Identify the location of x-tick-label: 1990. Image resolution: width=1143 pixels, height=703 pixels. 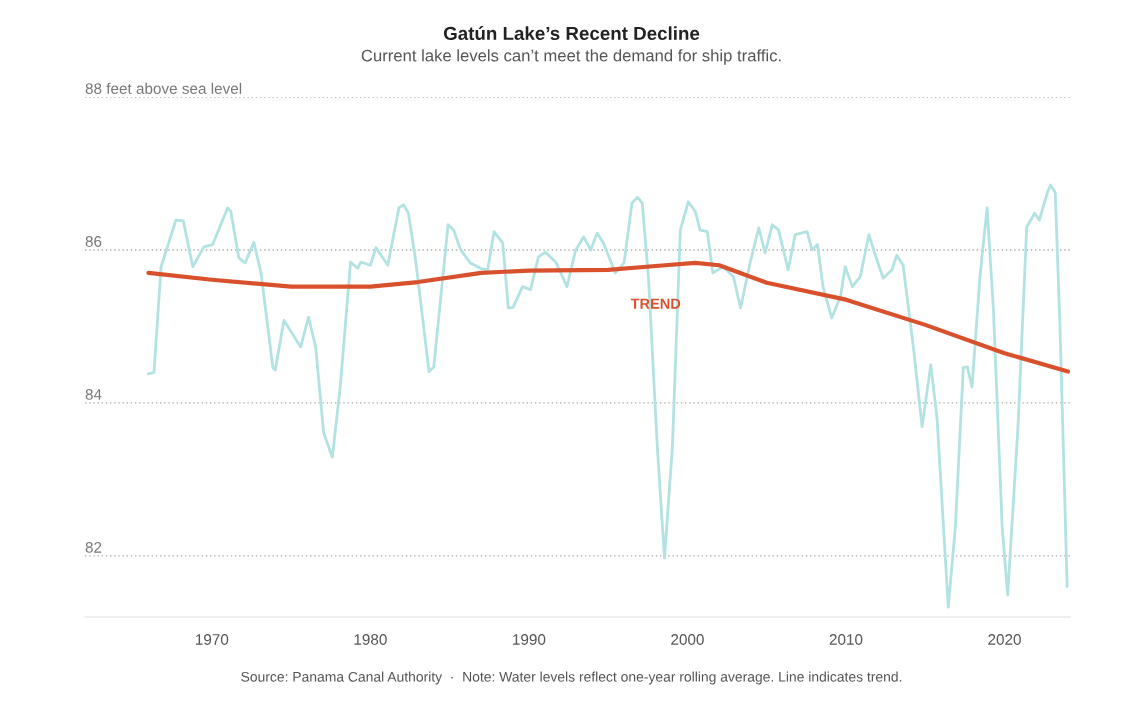
(529, 639).